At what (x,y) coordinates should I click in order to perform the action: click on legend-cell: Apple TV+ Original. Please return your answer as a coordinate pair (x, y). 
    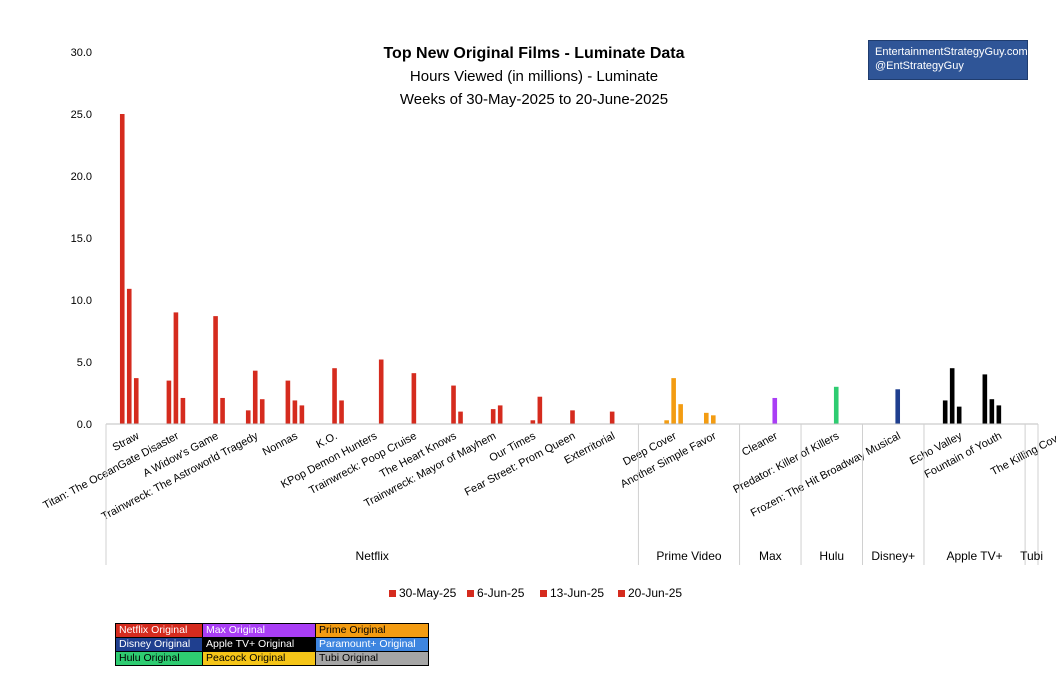
    Looking at the image, I should click on (259, 644).